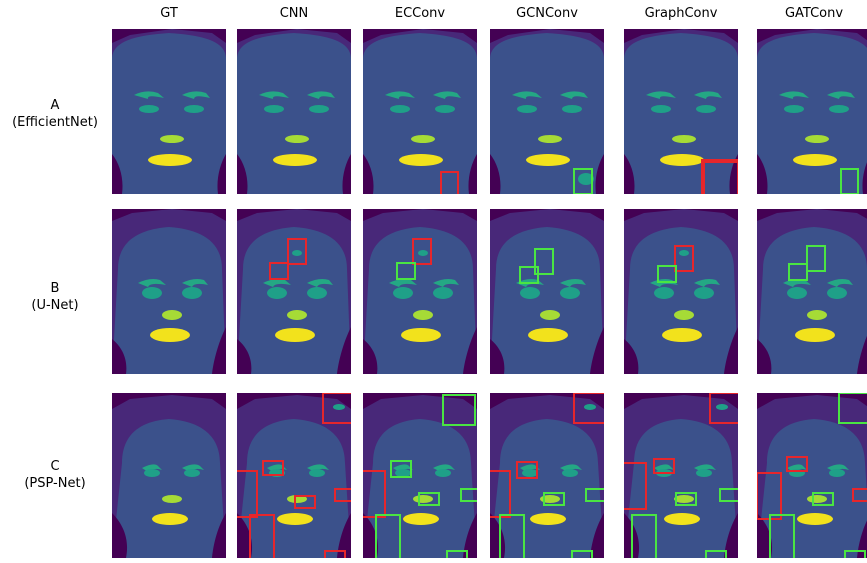  Describe the element at coordinates (812, 291) in the screenshot. I see `segmentation-panel-b-gatconv` at that location.